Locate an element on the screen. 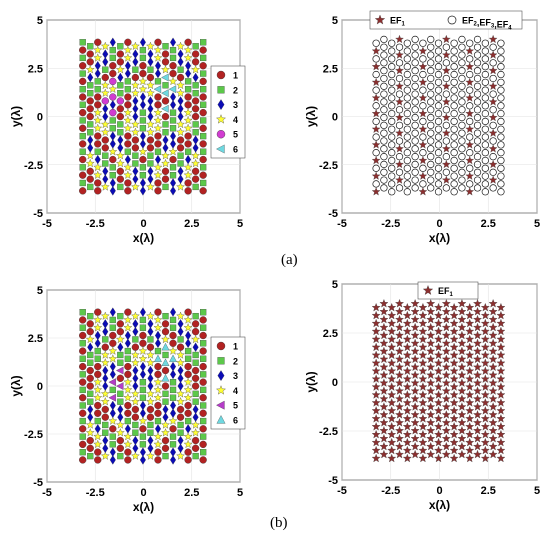  a-right-legend-label: EF1 is located at coordinates (398, 22).